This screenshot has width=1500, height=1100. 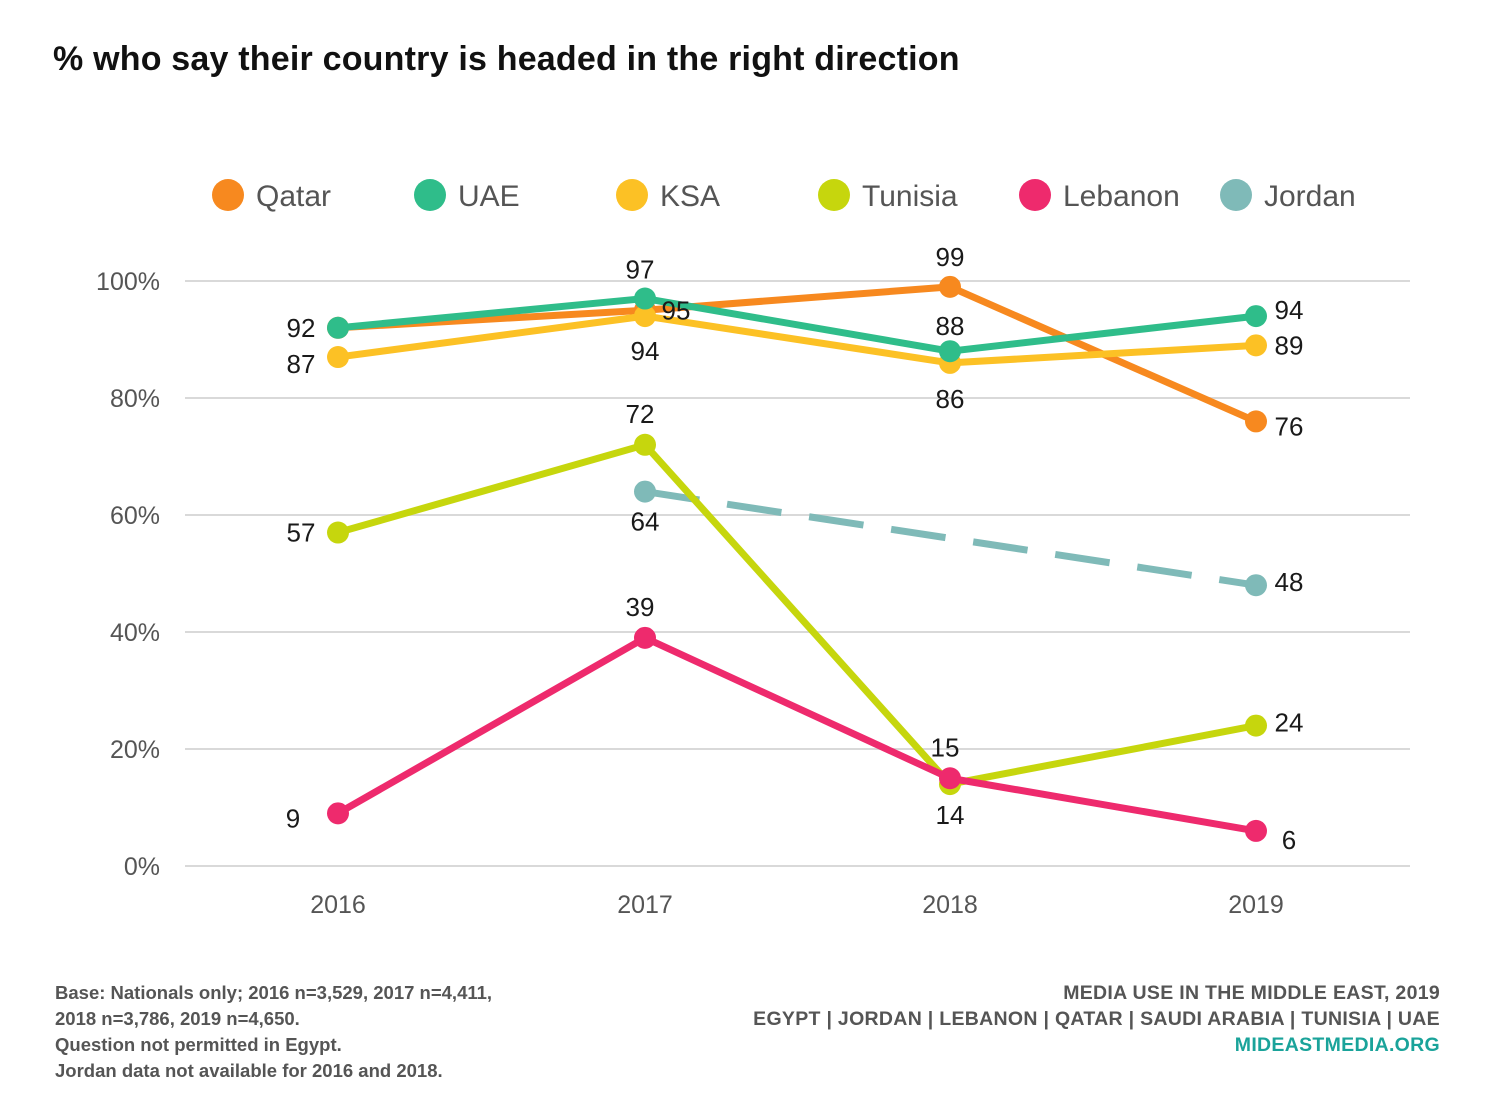 I want to click on footnote-line: Question not permitted in Egypt., so click(x=198, y=1044).